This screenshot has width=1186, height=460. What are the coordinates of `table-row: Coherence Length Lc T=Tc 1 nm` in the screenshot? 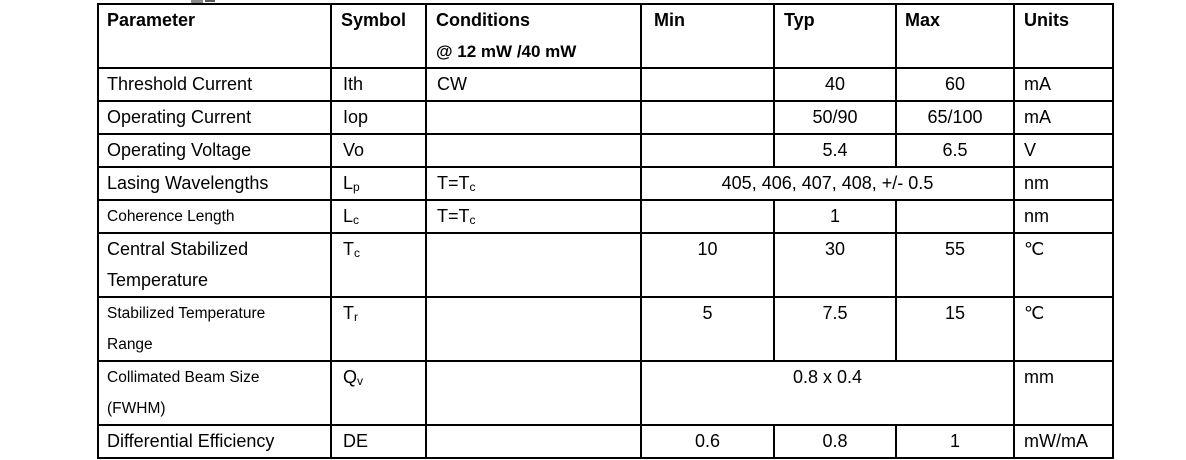 It's located at (605, 216).